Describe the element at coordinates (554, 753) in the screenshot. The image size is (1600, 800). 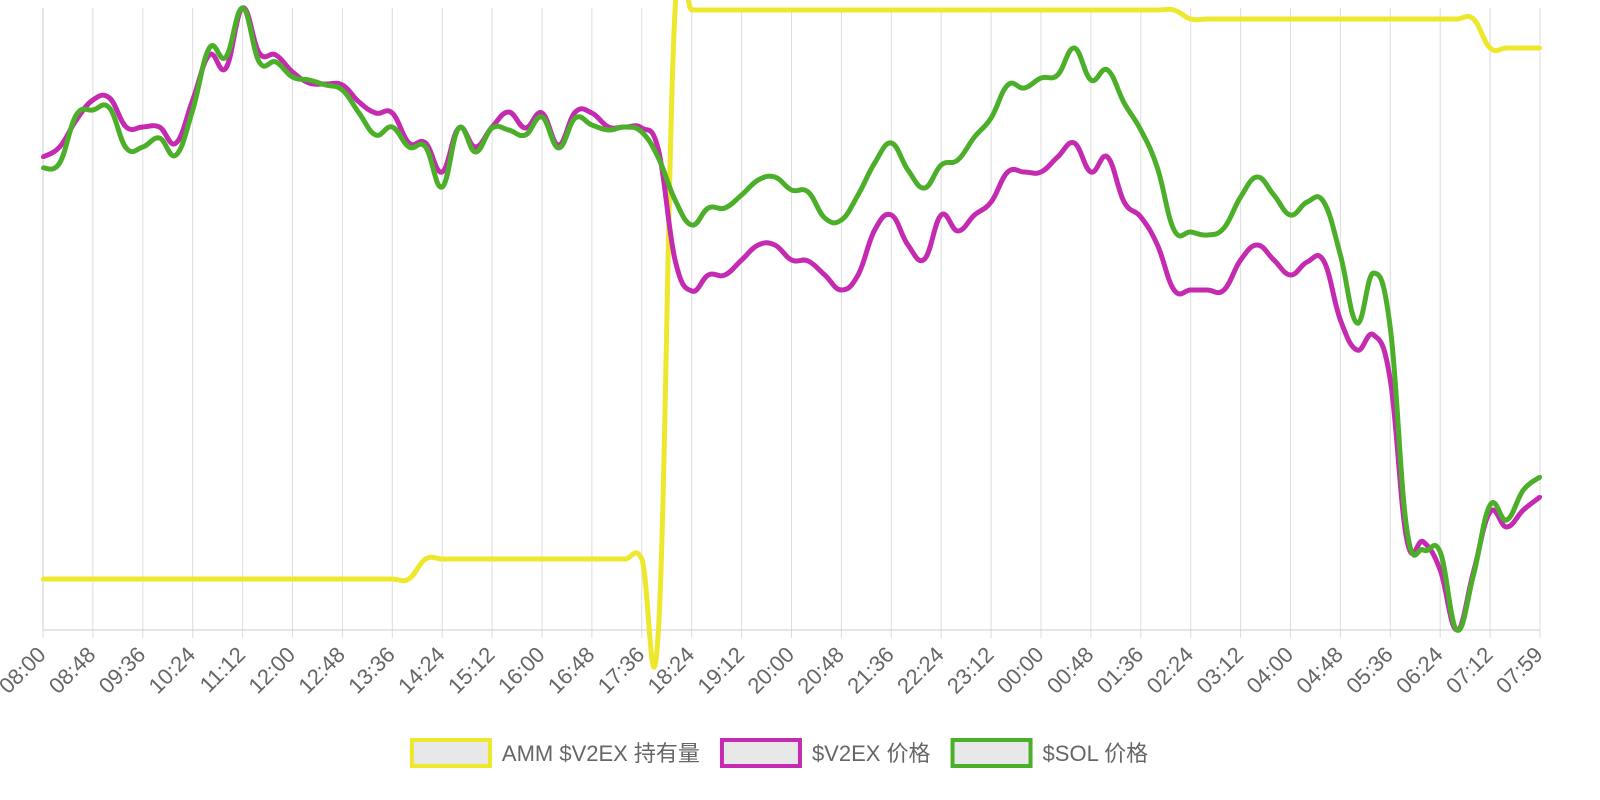
I see `legend-item: AMM $V2EX 持有量` at that location.